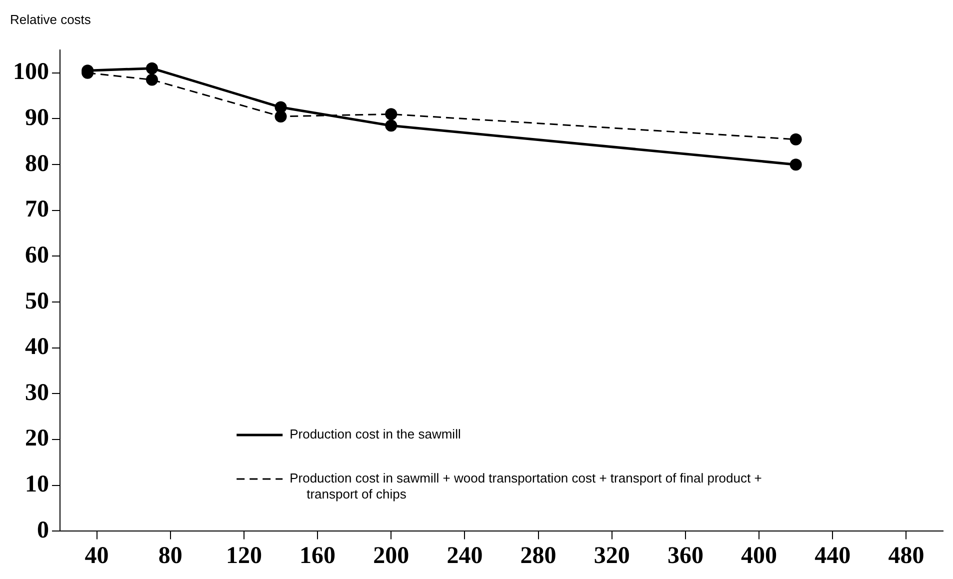  Describe the element at coordinates (37, 439) in the screenshot. I see `y-tick-label: 20` at that location.